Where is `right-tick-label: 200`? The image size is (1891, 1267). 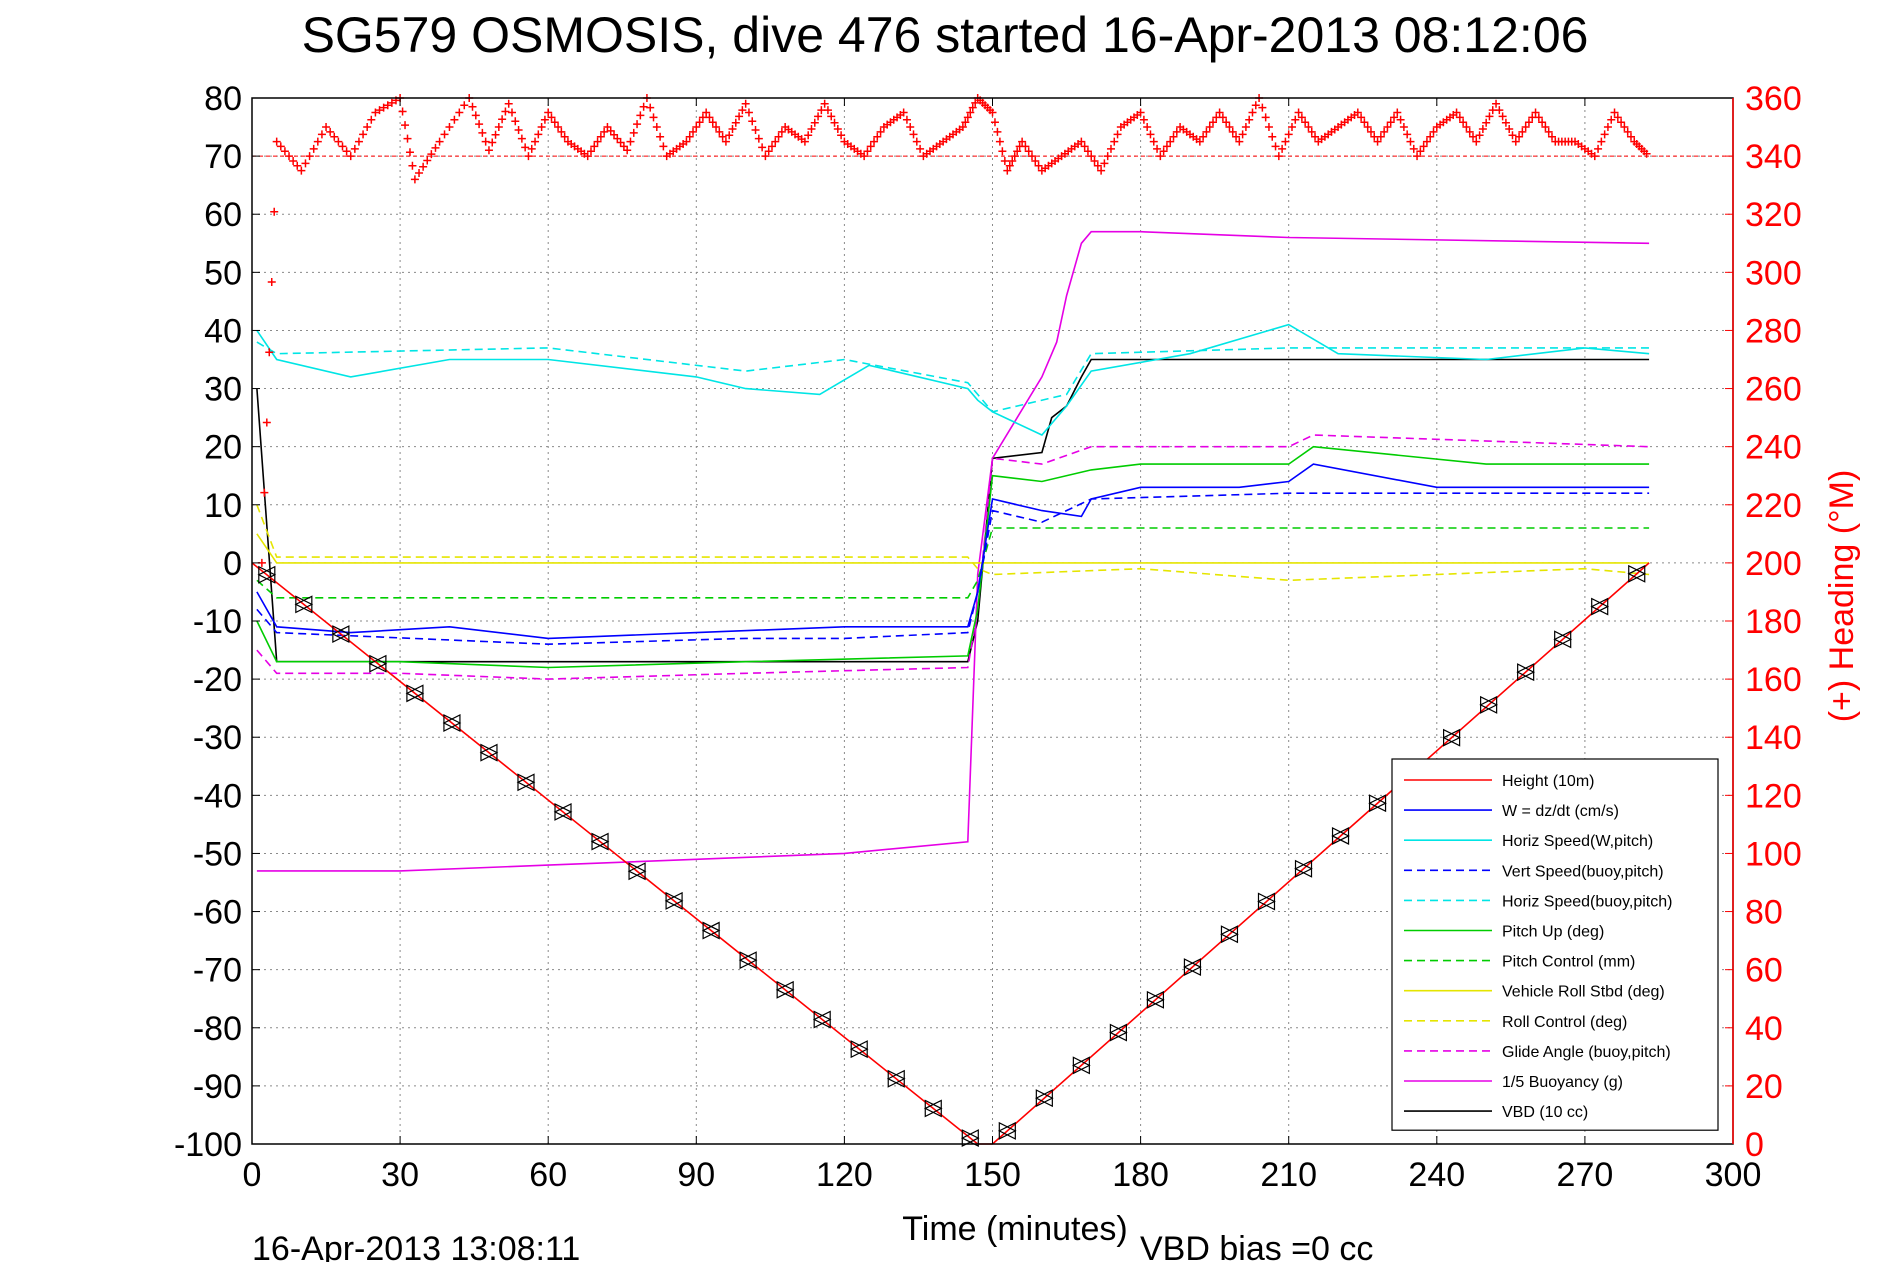 right-tick-label: 200 is located at coordinates (1773, 564).